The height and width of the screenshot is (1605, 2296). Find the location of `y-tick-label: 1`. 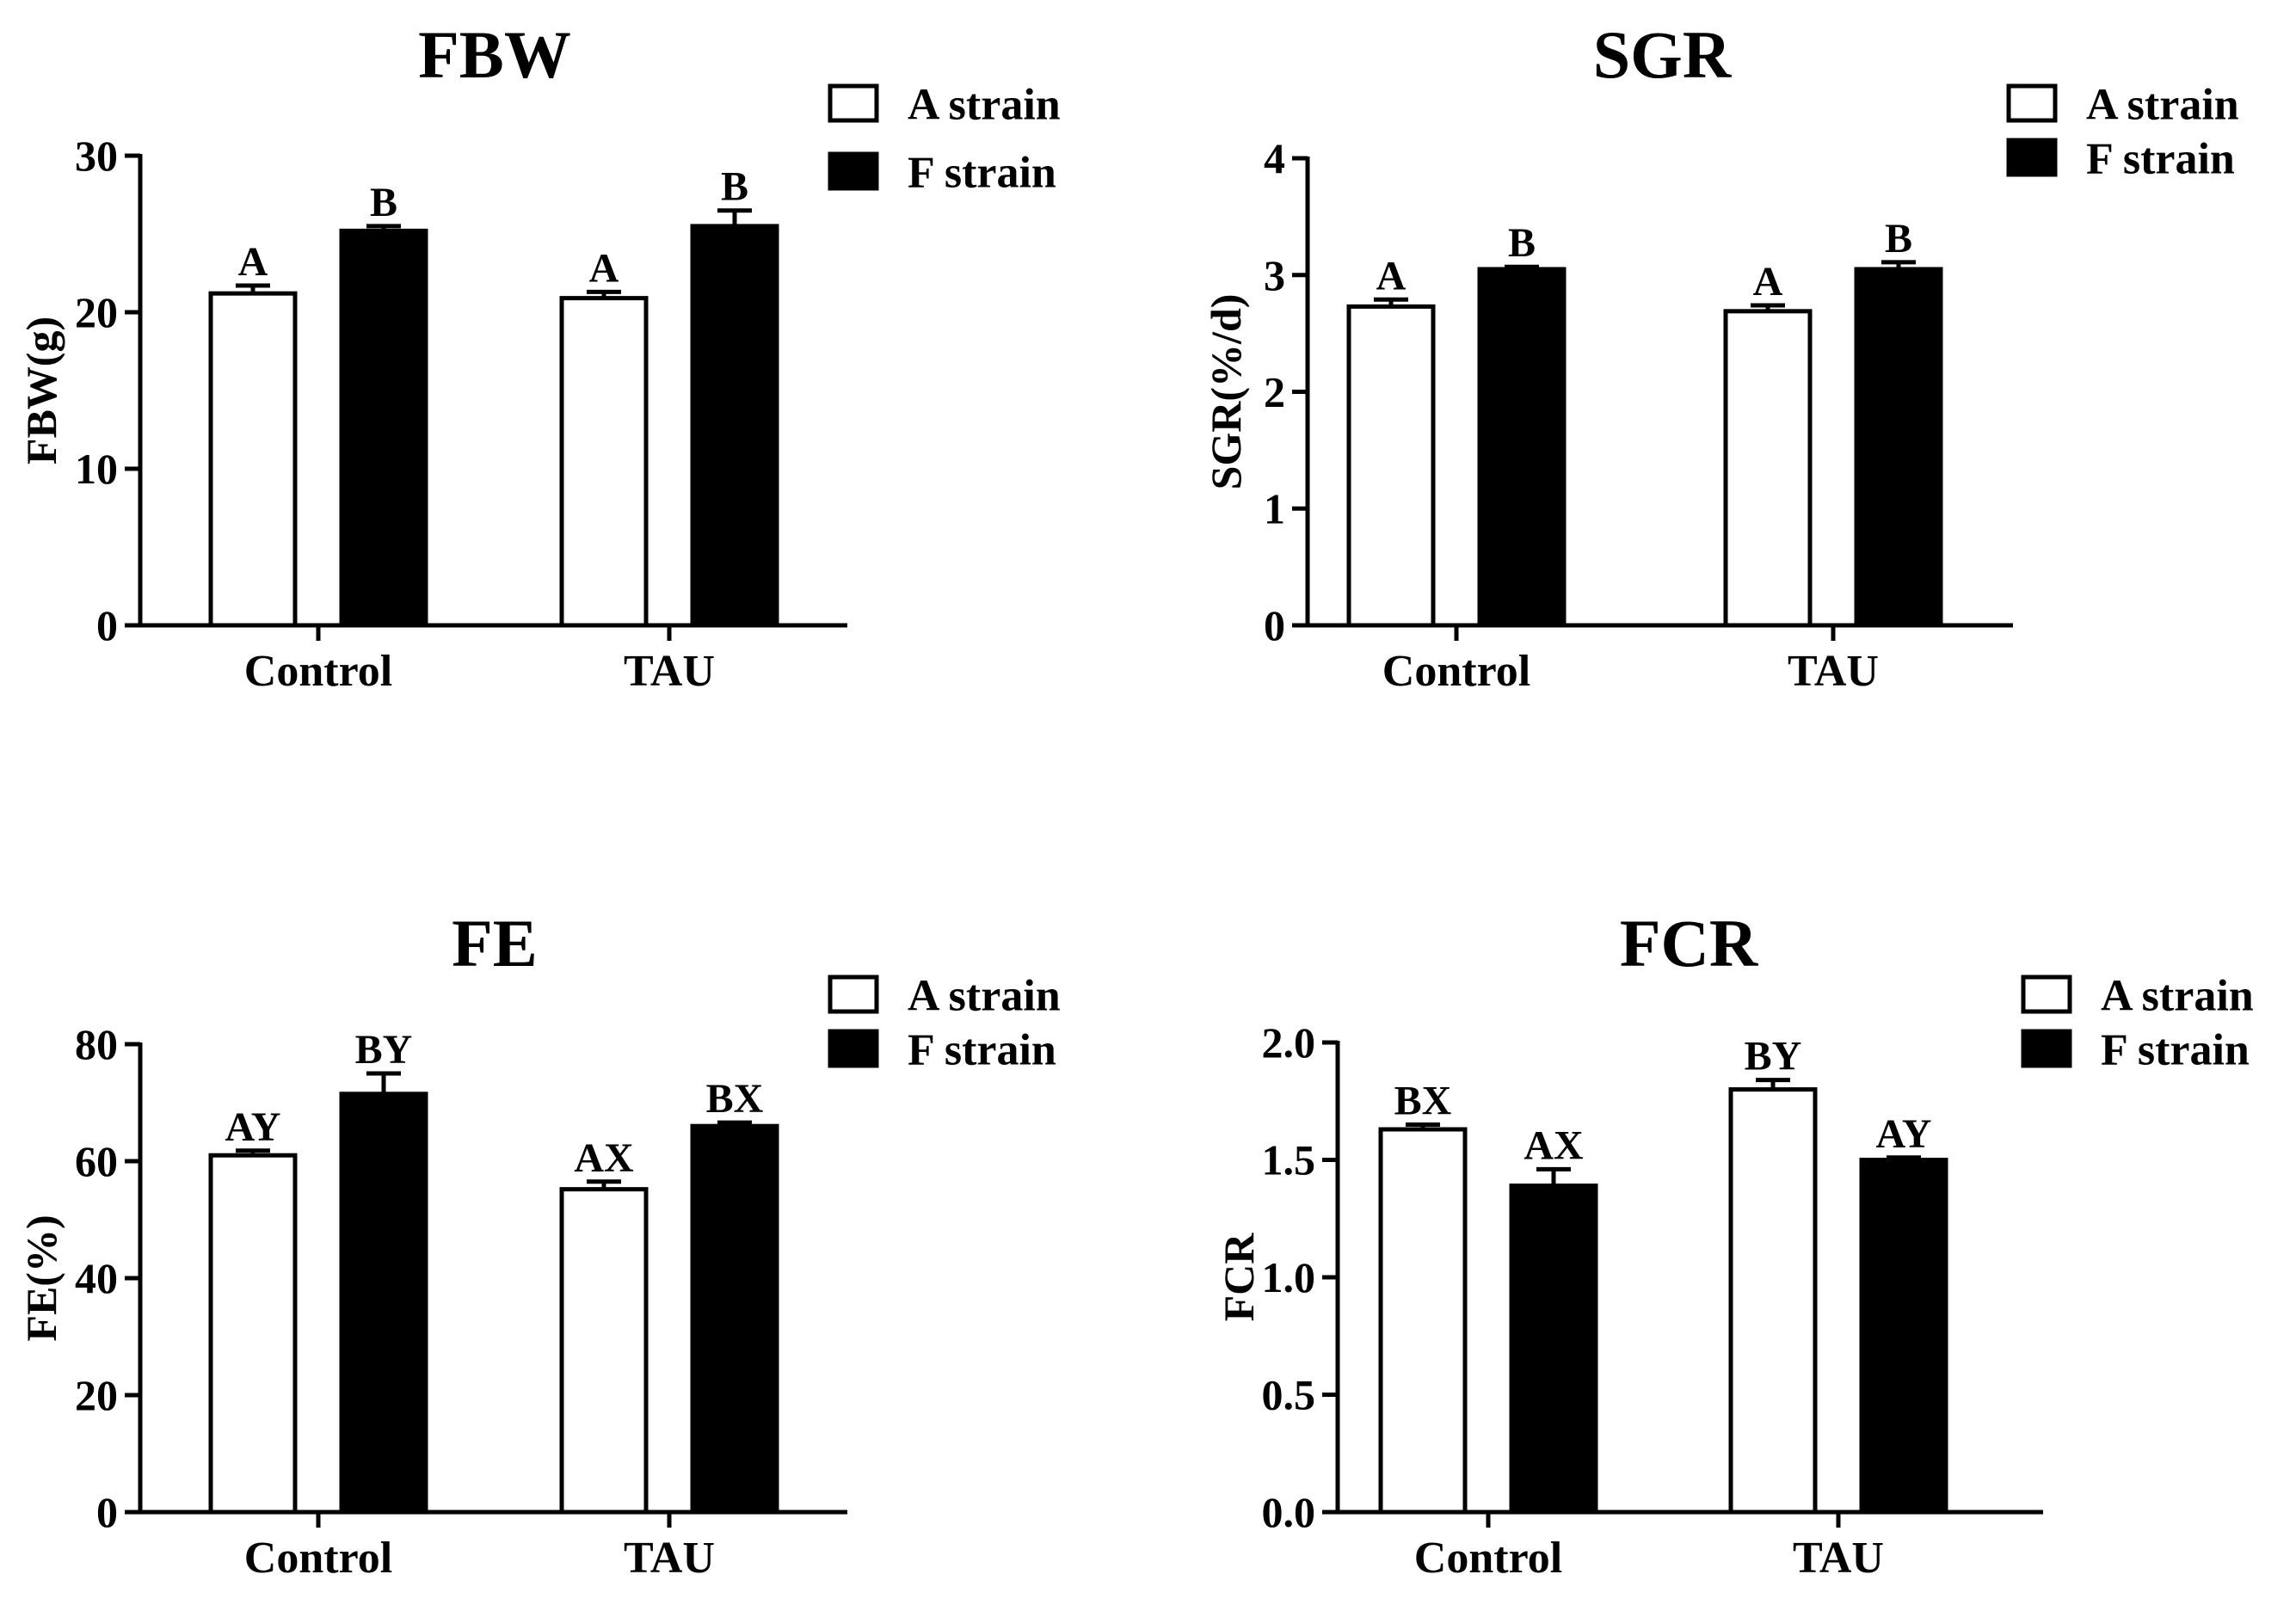

y-tick-label: 1 is located at coordinates (1274, 508).